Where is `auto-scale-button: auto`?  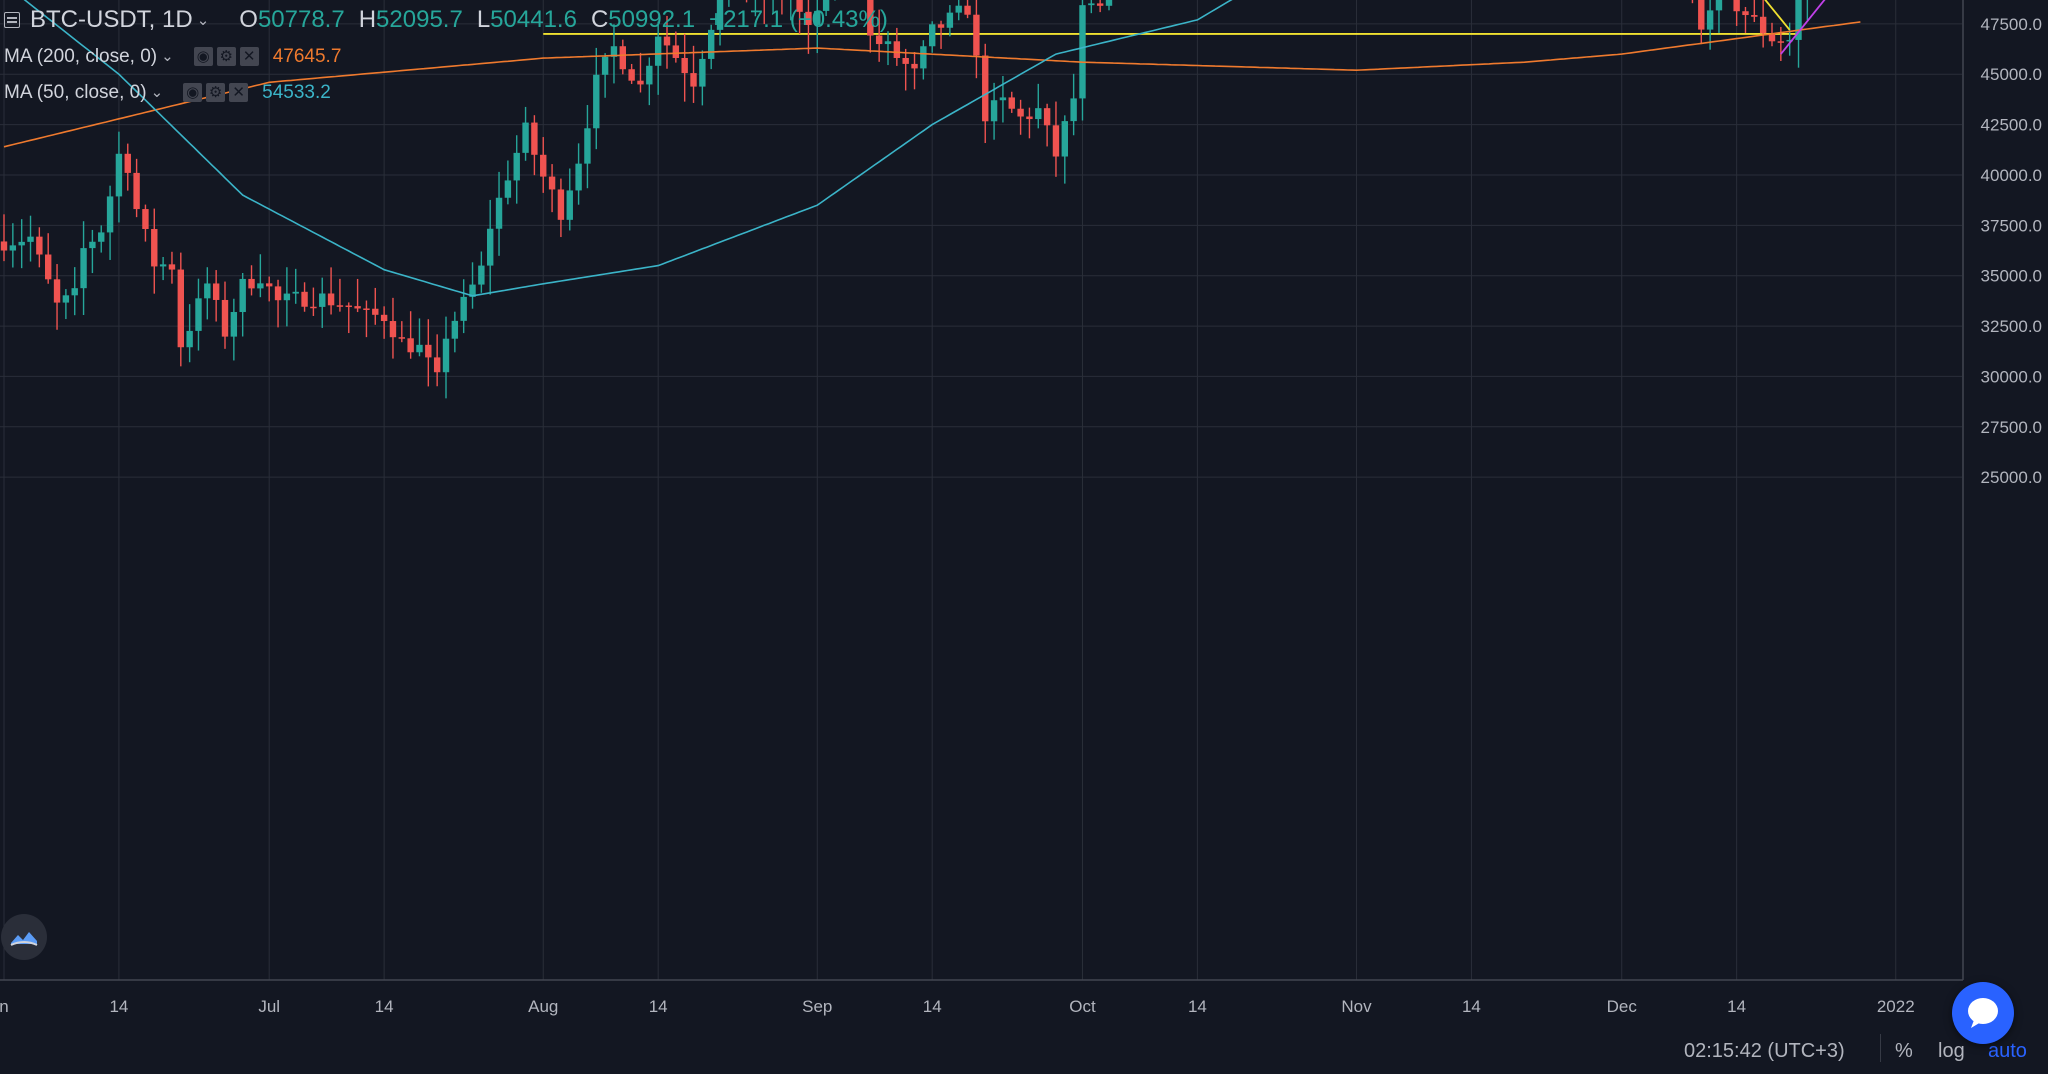 auto-scale-button: auto is located at coordinates (2007, 1051).